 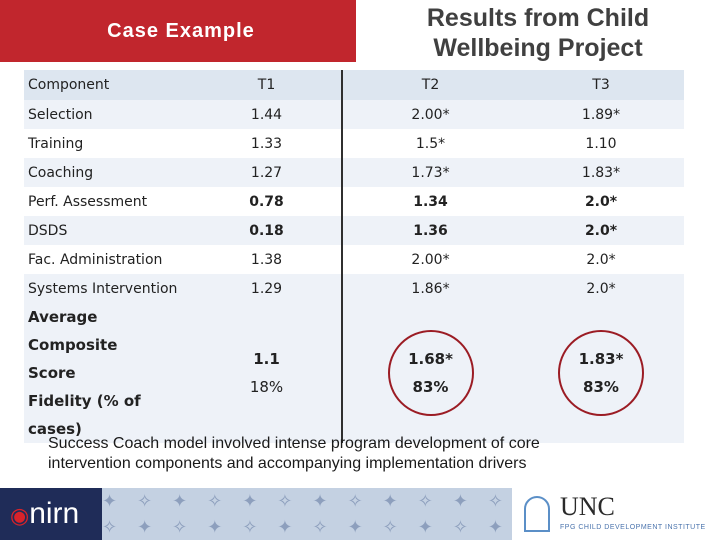 I want to click on table-row: Training 1.33 1.5* 1.10, so click(x=354, y=143).